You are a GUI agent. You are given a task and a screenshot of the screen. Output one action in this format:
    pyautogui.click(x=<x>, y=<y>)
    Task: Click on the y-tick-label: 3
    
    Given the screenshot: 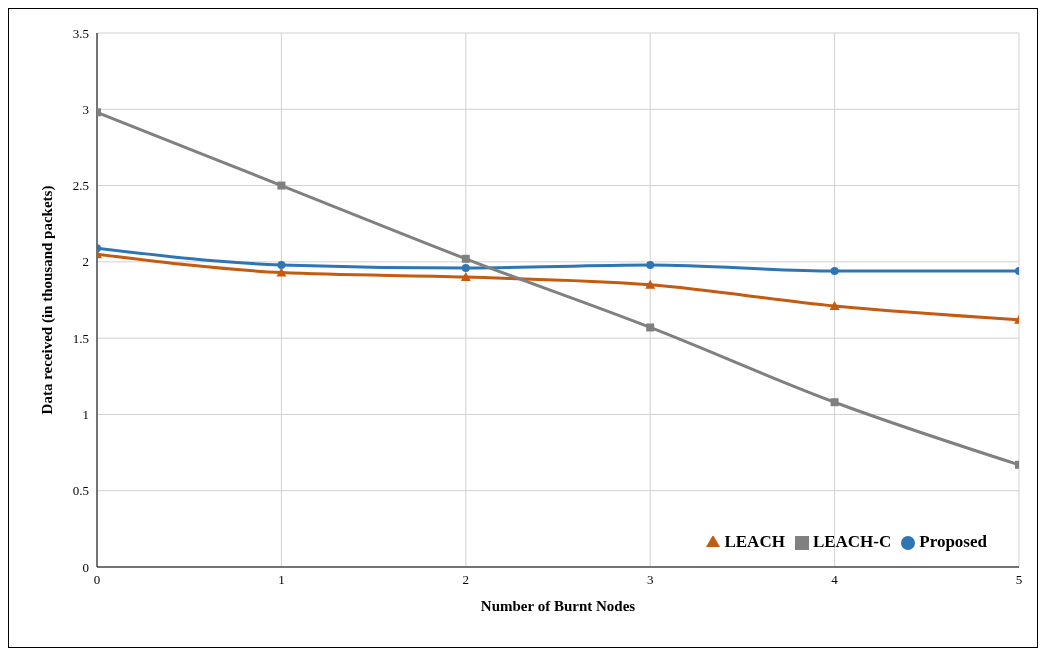 What is the action you would take?
    pyautogui.click(x=85, y=109)
    